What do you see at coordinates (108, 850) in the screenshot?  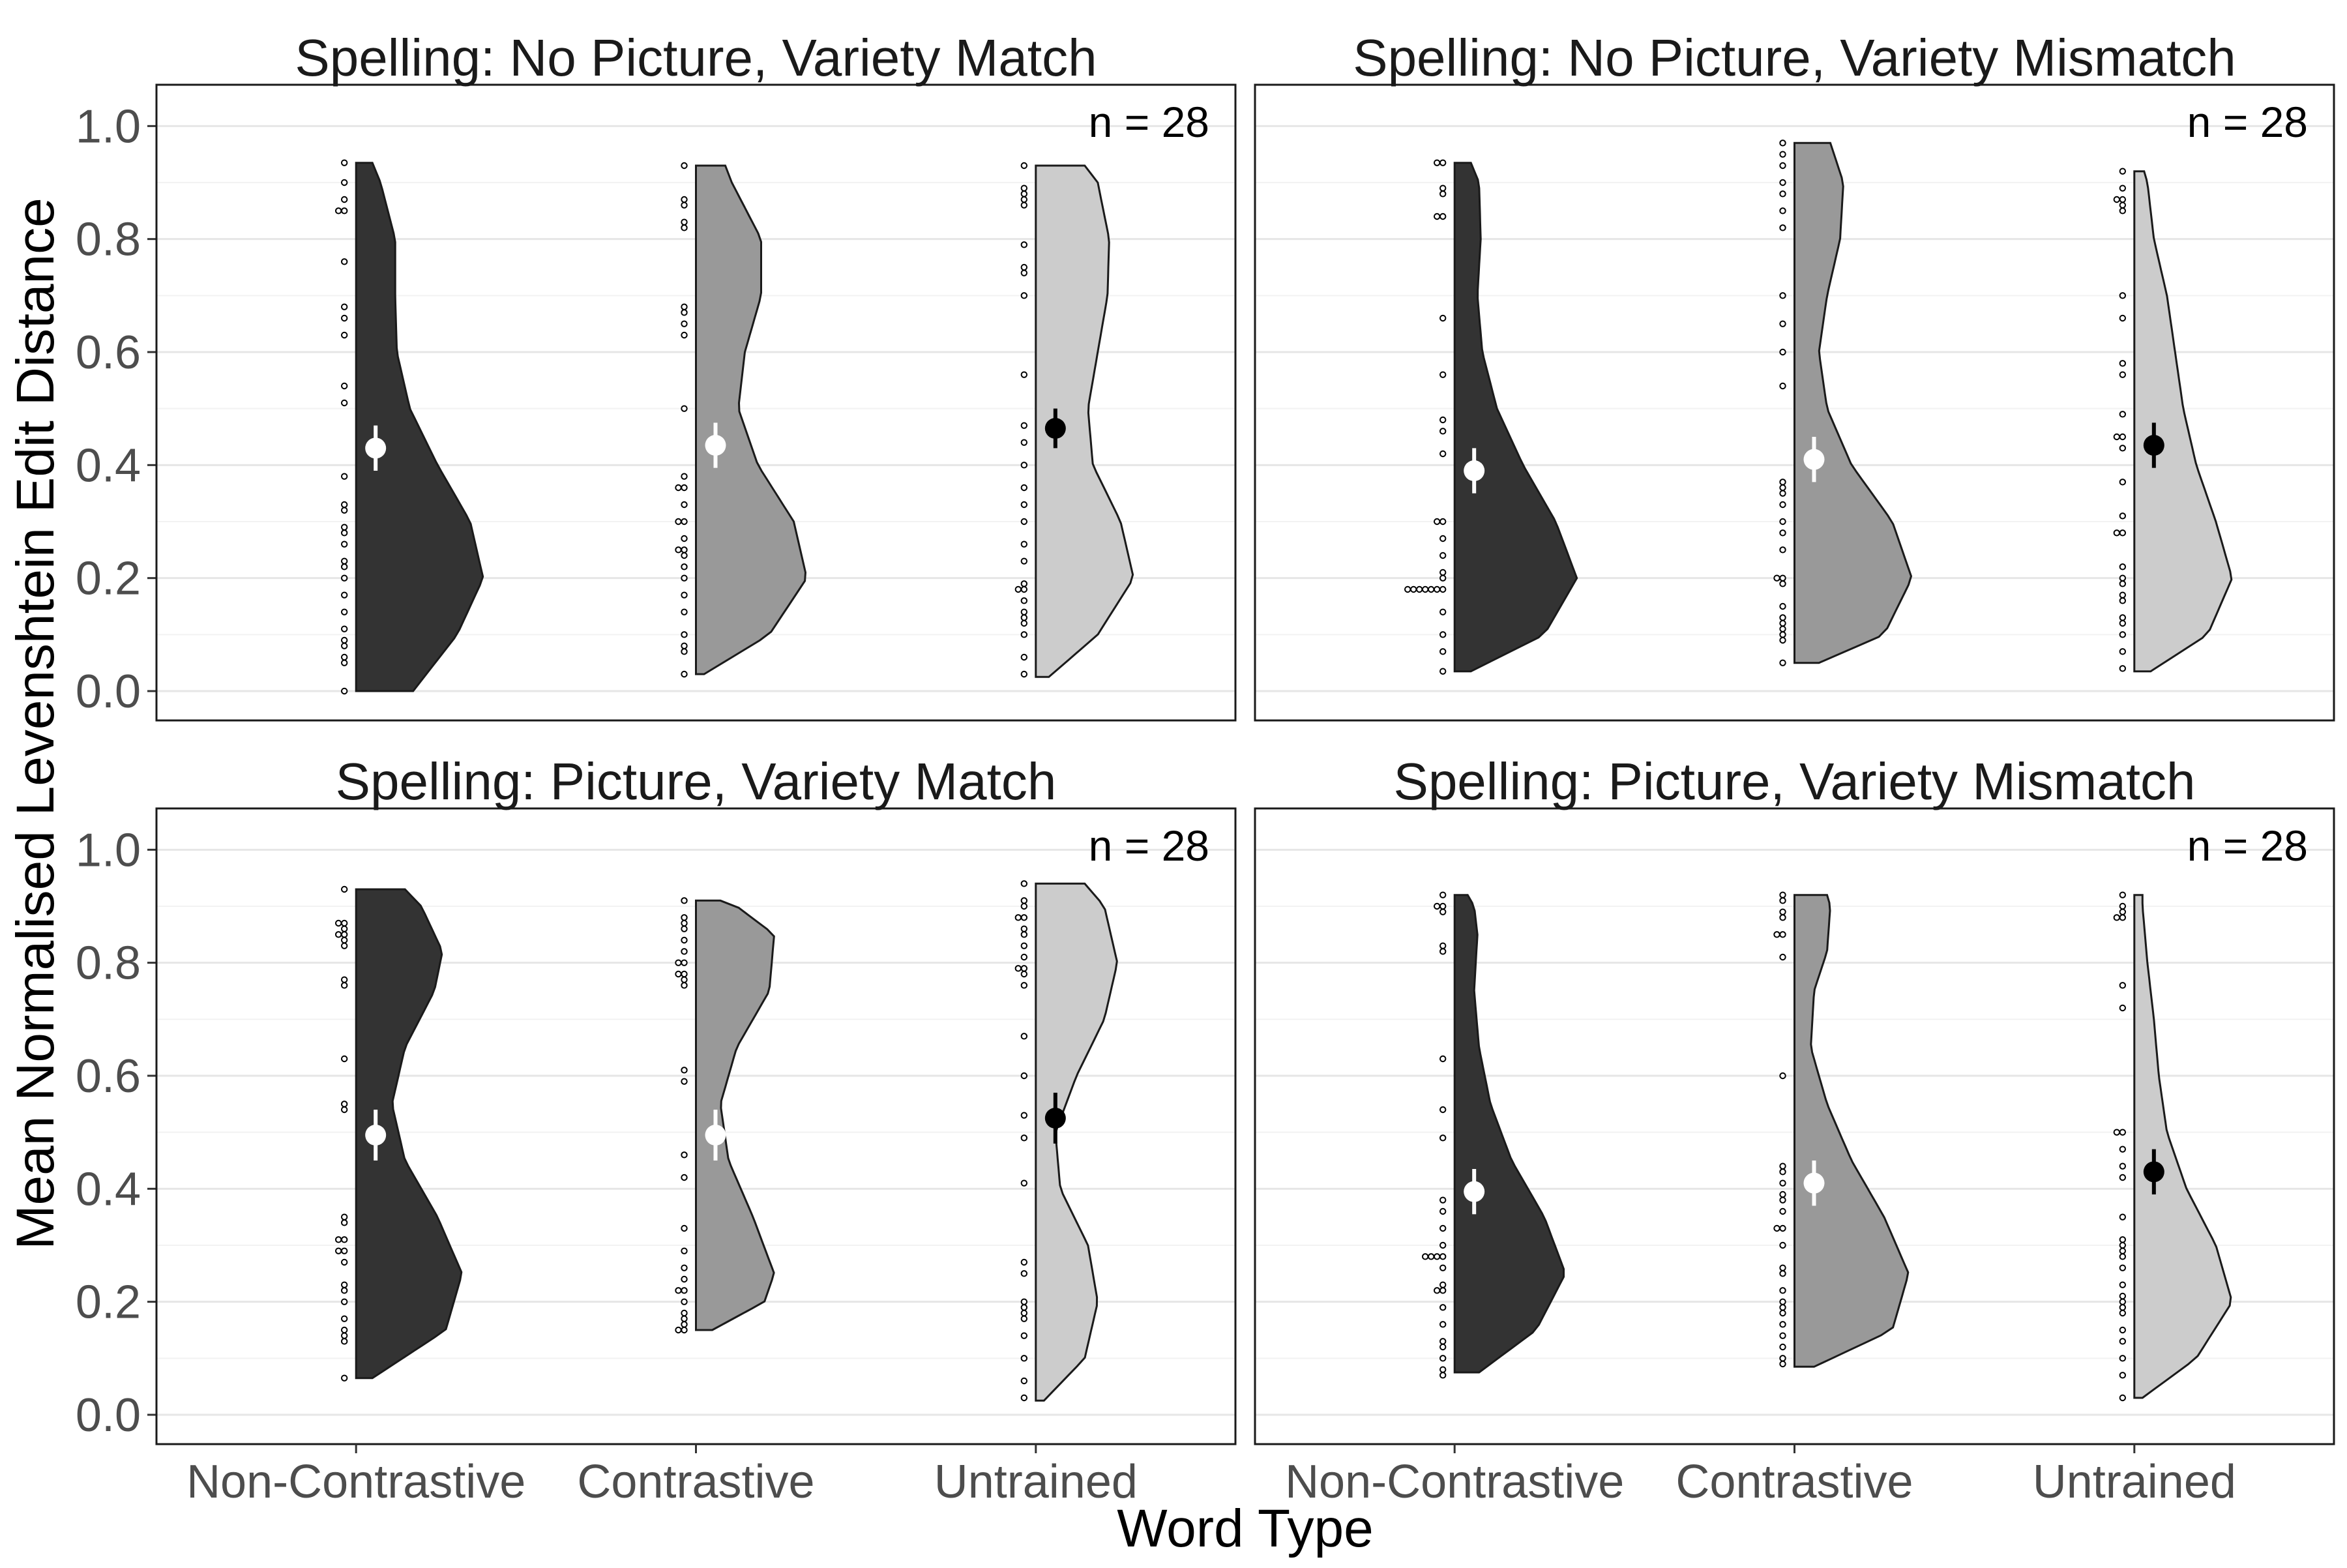 I see `y-tick-label: 1.0` at bounding box center [108, 850].